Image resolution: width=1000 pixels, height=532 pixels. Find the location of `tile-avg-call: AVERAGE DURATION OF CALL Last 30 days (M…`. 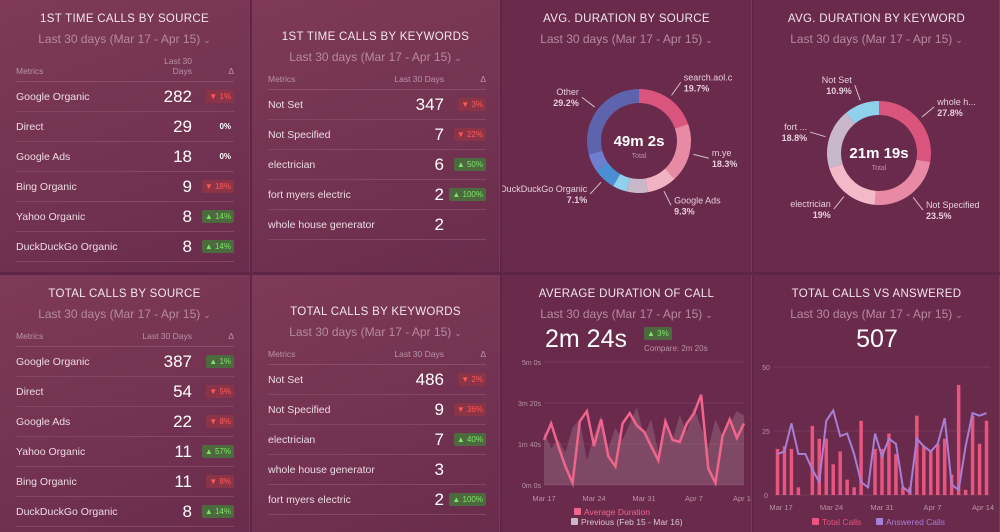

tile-avg-call: AVERAGE DURATION OF CALL Last 30 days (M… is located at coordinates (627, 403).